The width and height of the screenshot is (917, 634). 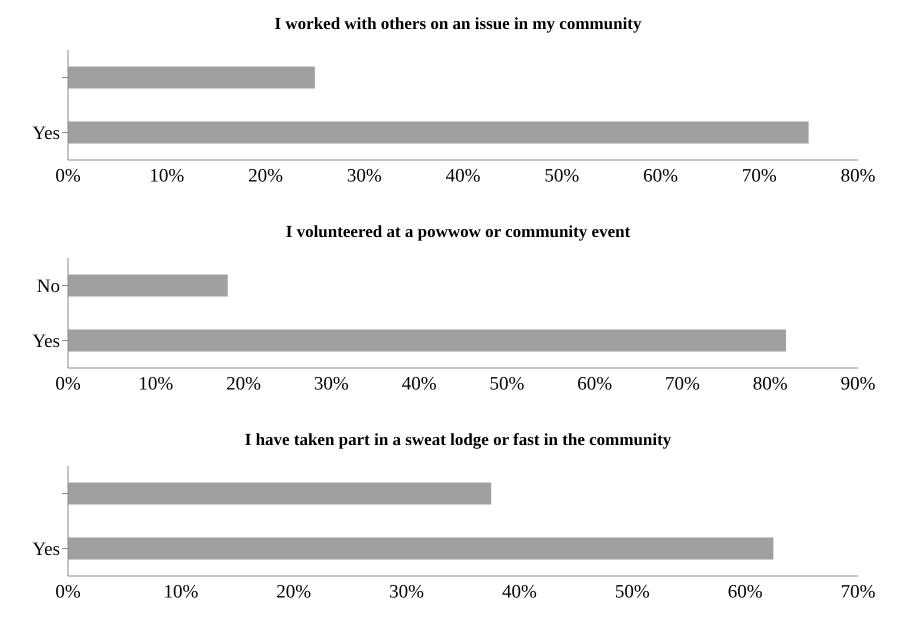 What do you see at coordinates (458, 24) in the screenshot?
I see `chart-title: I worked with others on an issue in my community` at bounding box center [458, 24].